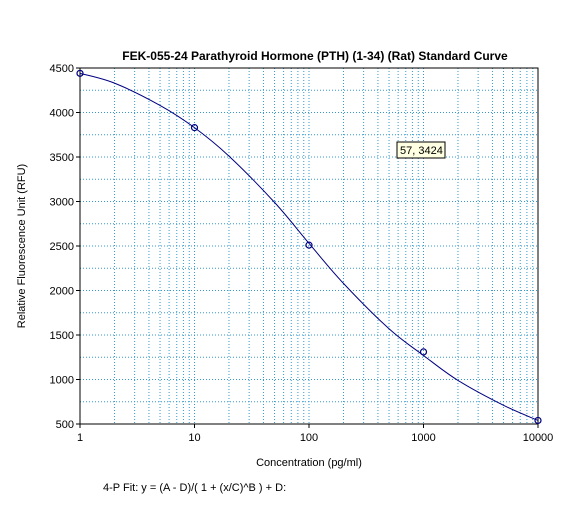 The image size is (569, 526). I want to click on x-tick-label: 100, so click(309, 438).